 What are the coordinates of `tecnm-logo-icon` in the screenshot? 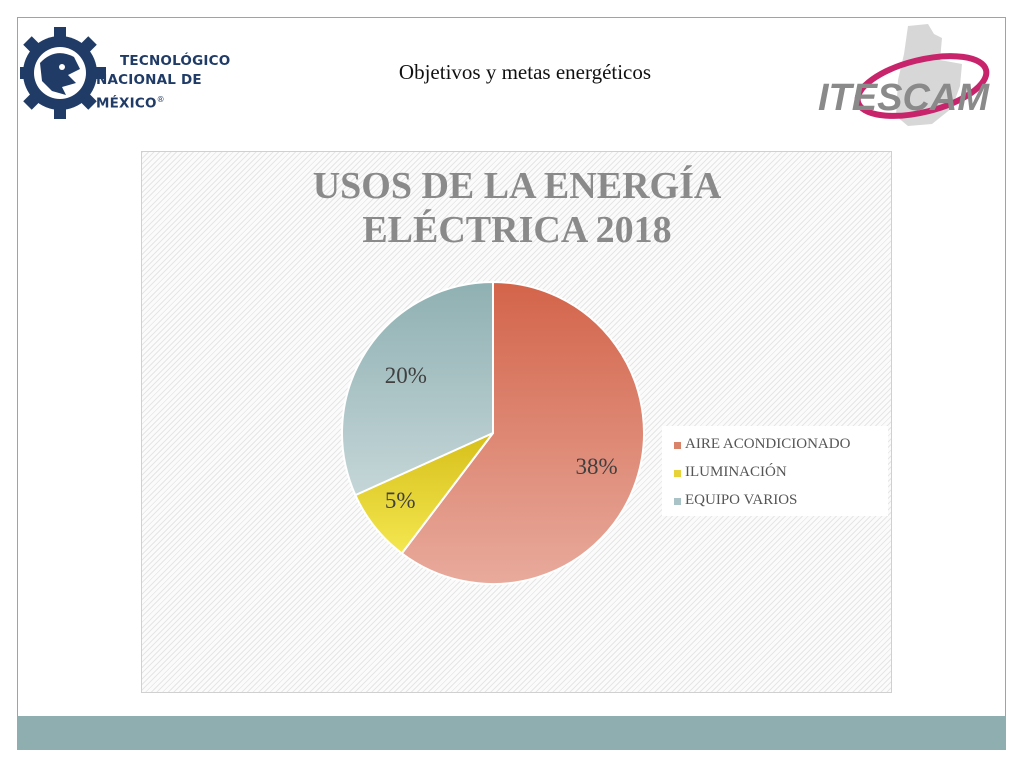 It's located at (63, 73).